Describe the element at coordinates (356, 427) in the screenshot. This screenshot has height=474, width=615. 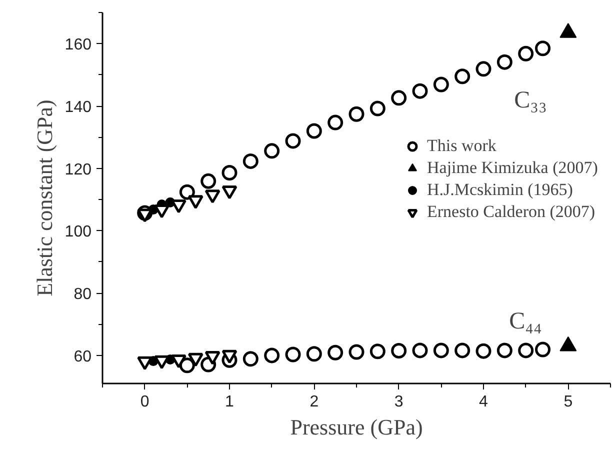
I see `x-axis-title: Pressure (GPa)` at that location.